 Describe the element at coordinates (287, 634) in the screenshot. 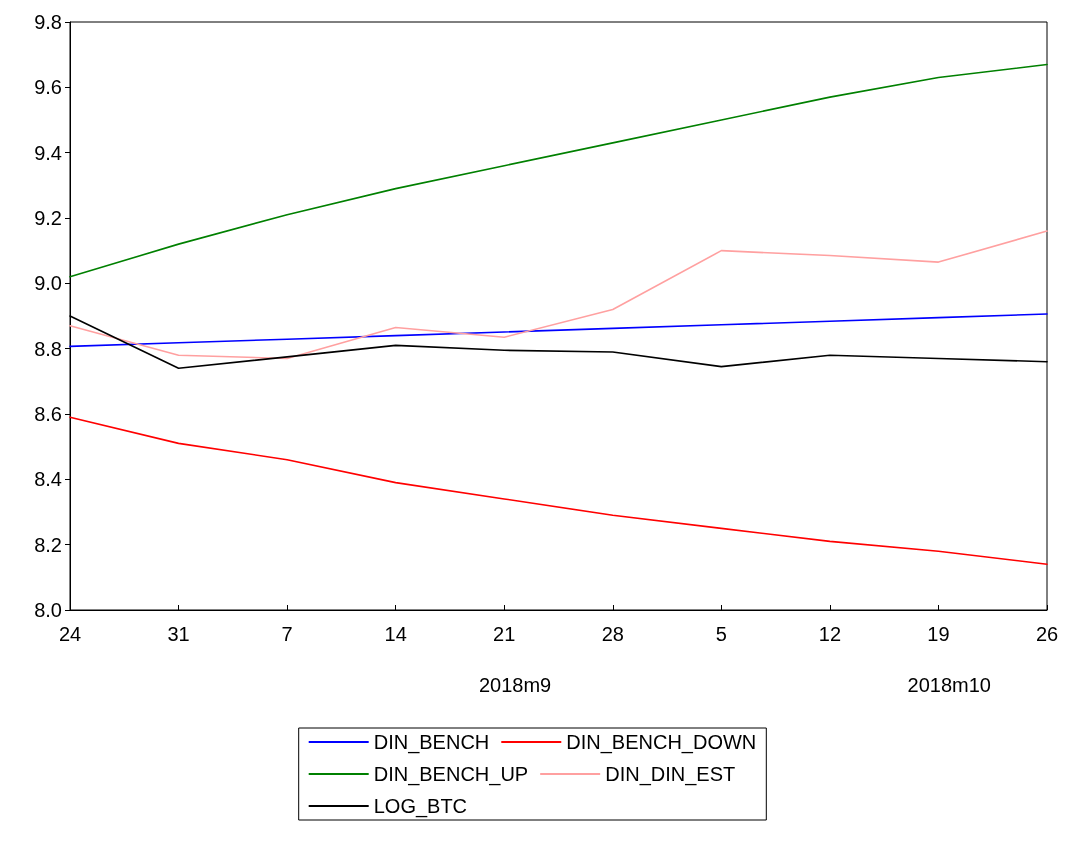

I see `x-tick-label: 7` at that location.